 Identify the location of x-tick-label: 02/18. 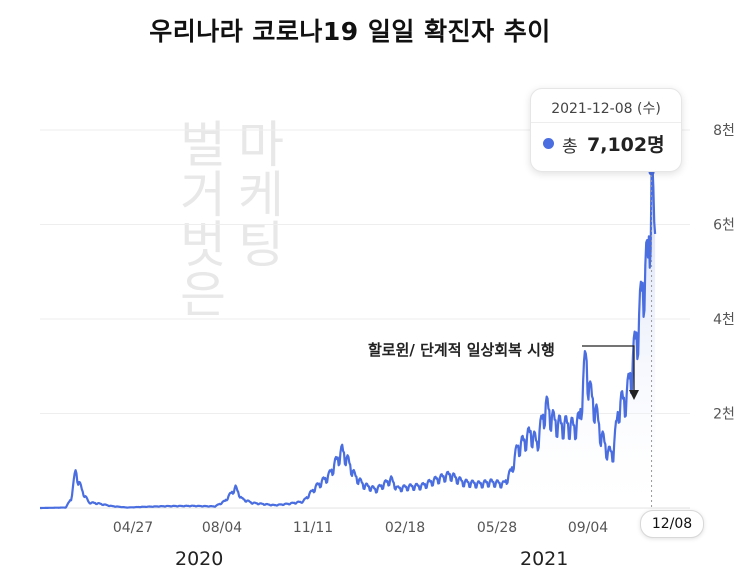
(405, 528).